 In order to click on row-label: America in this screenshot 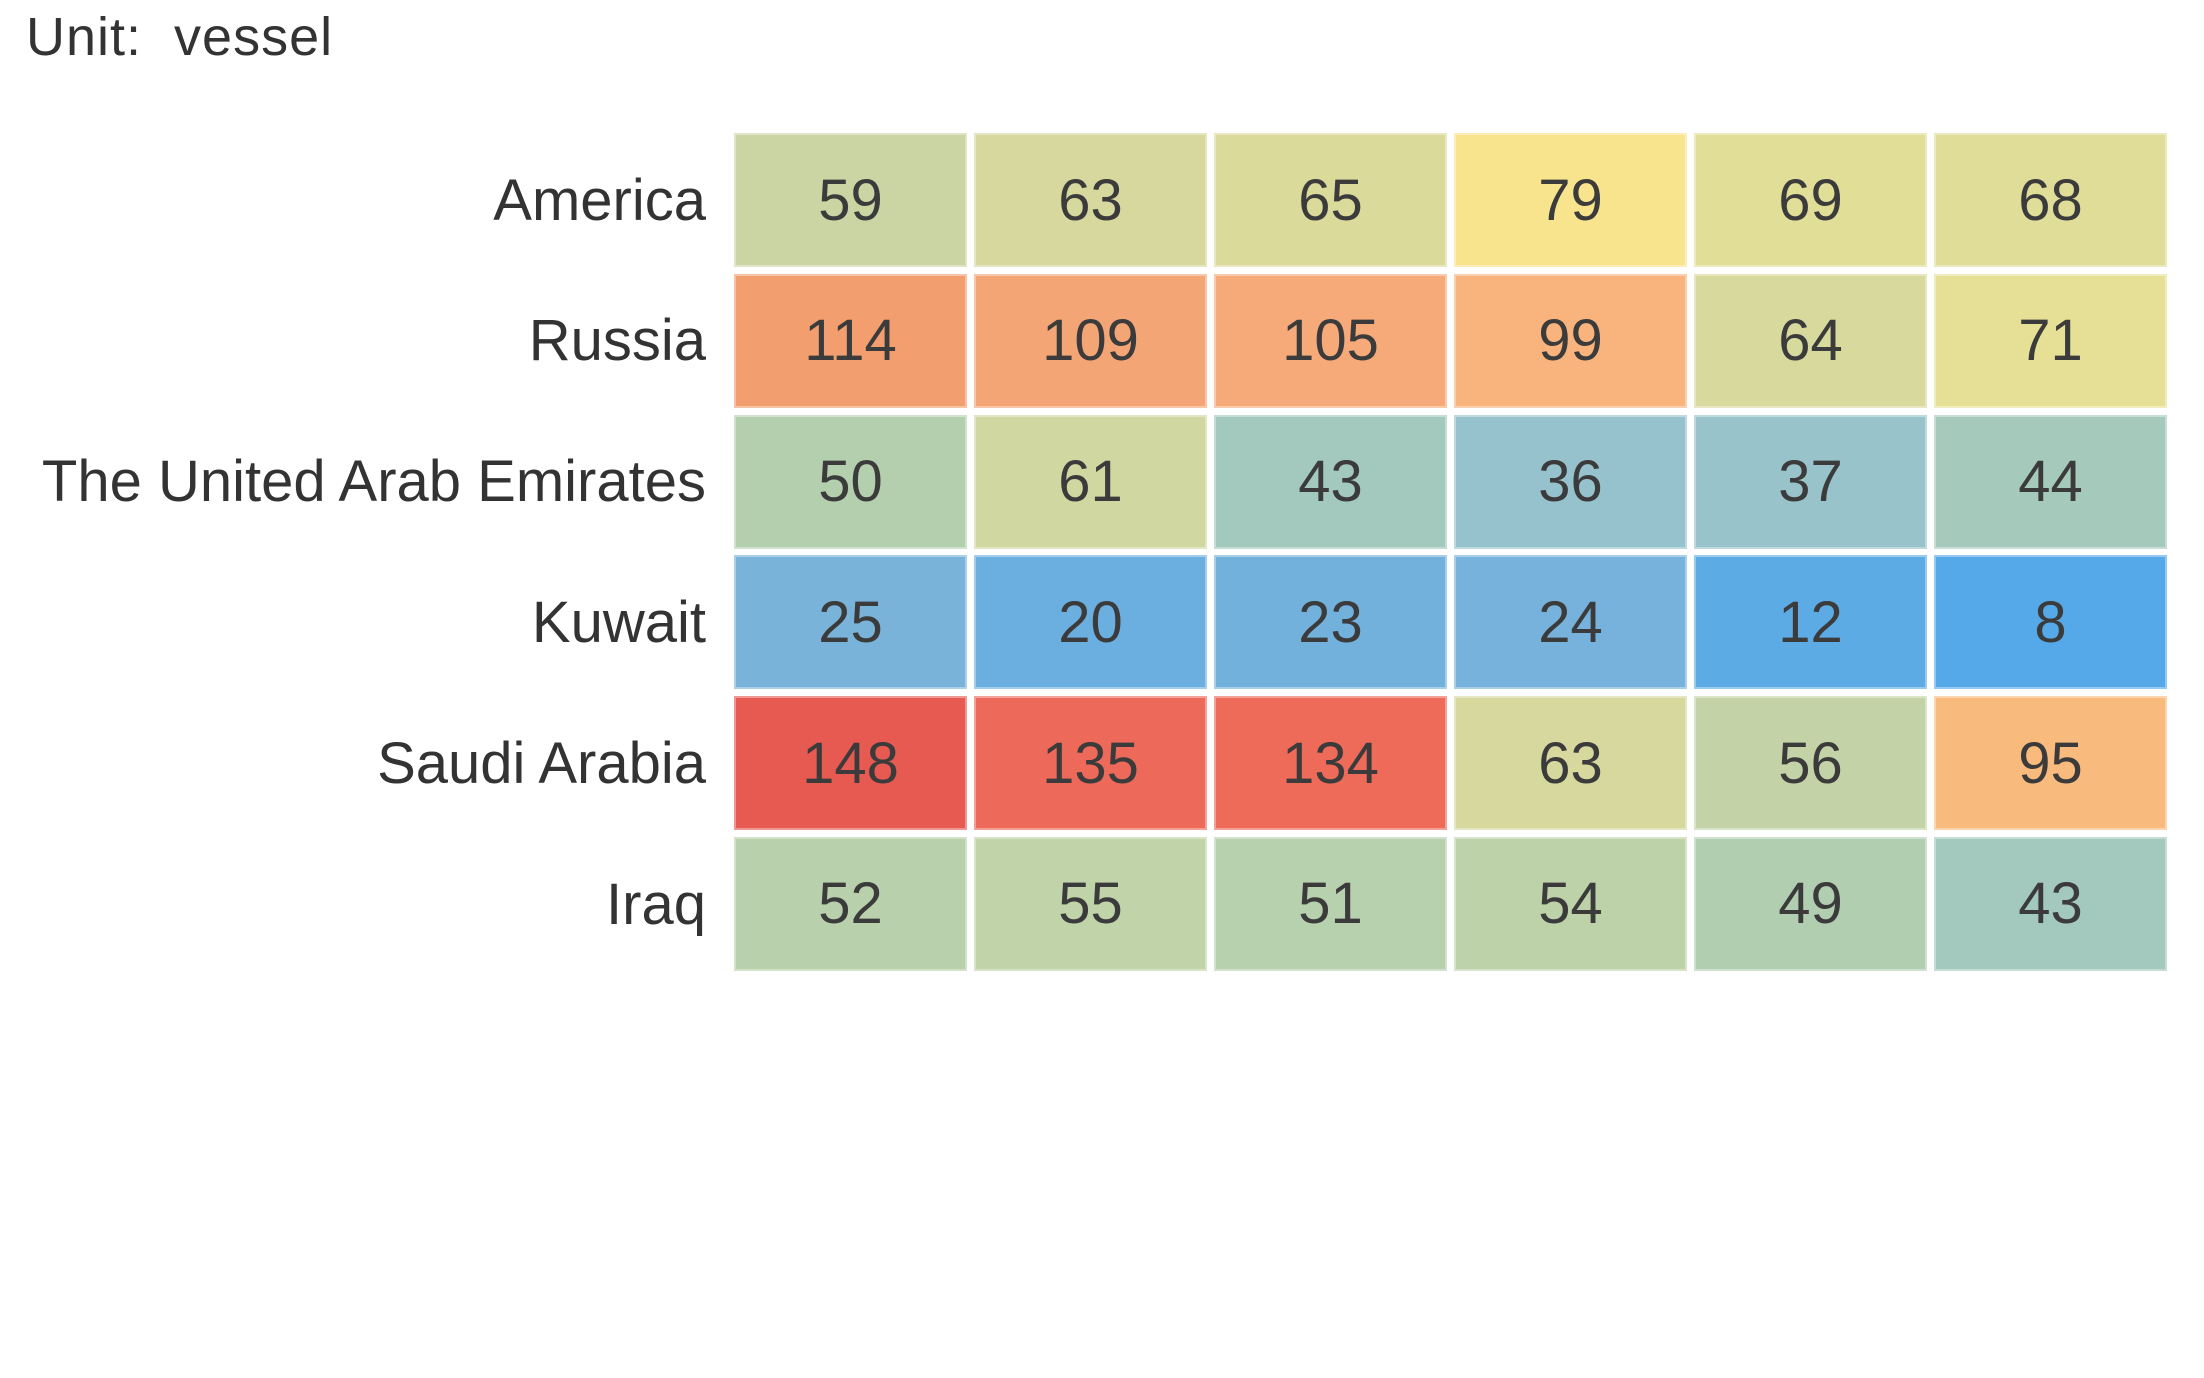, I will do `click(599, 200)`.